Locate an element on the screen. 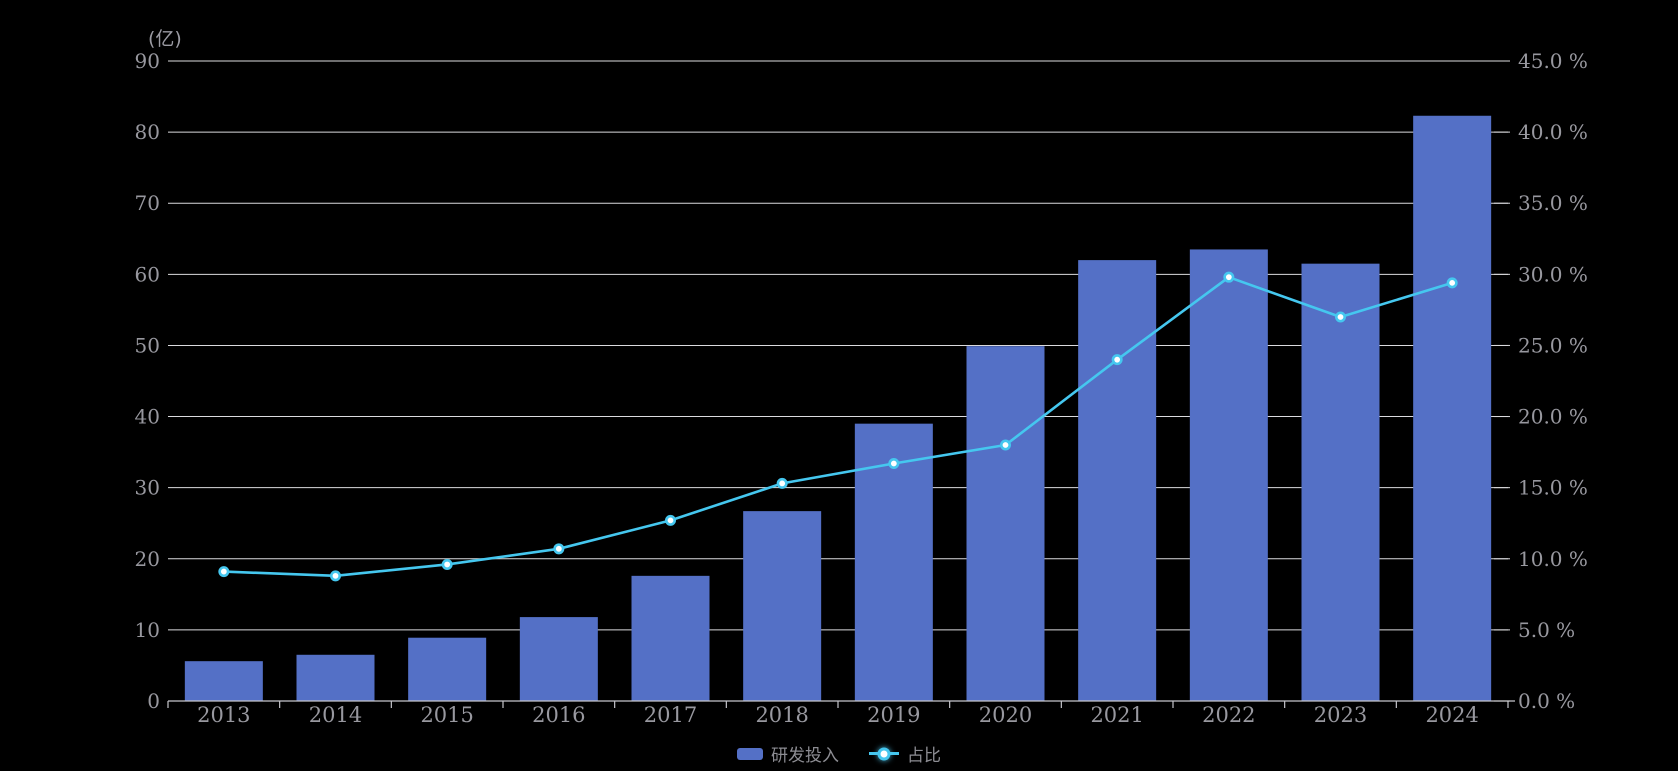 The height and width of the screenshot is (771, 1678). line-point-2024 is located at coordinates (1452, 283).